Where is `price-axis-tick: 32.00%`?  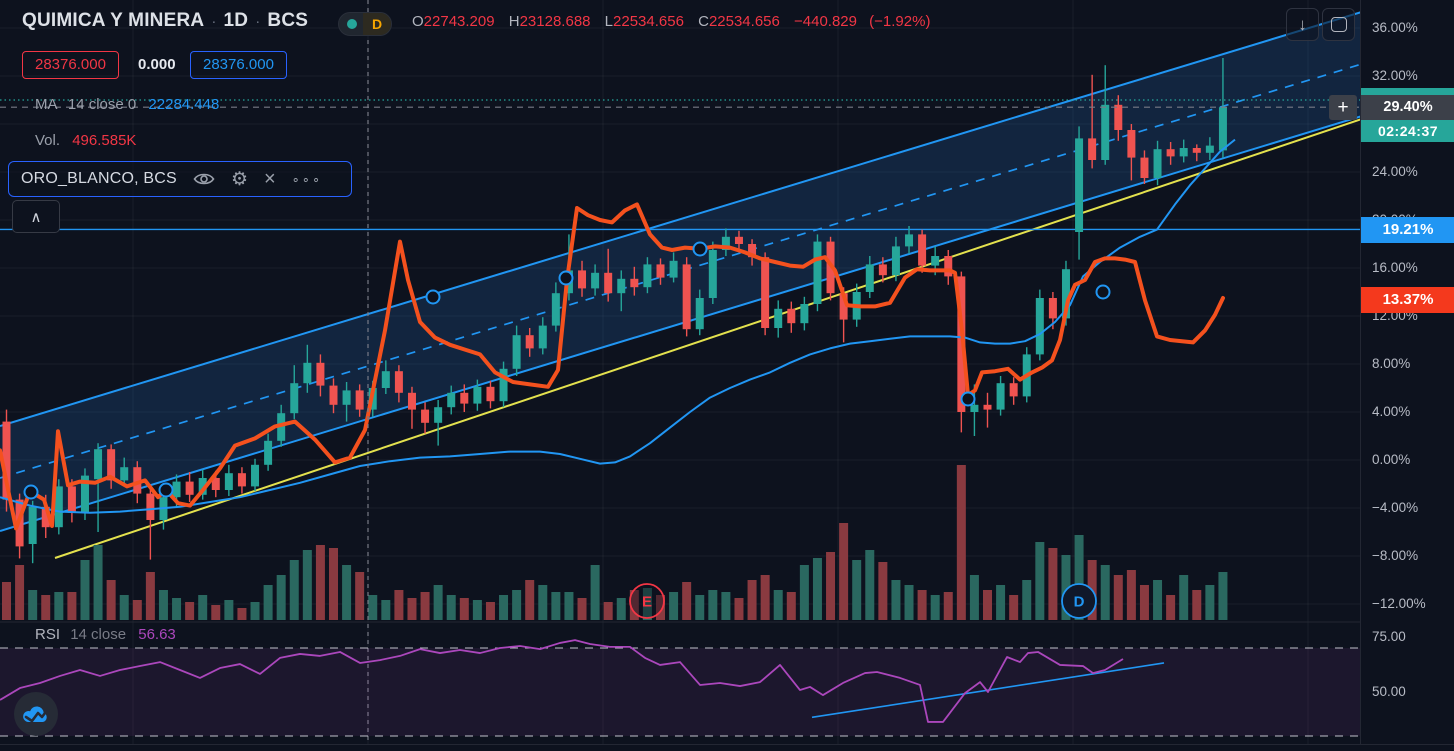
price-axis-tick: 32.00% is located at coordinates (1395, 75).